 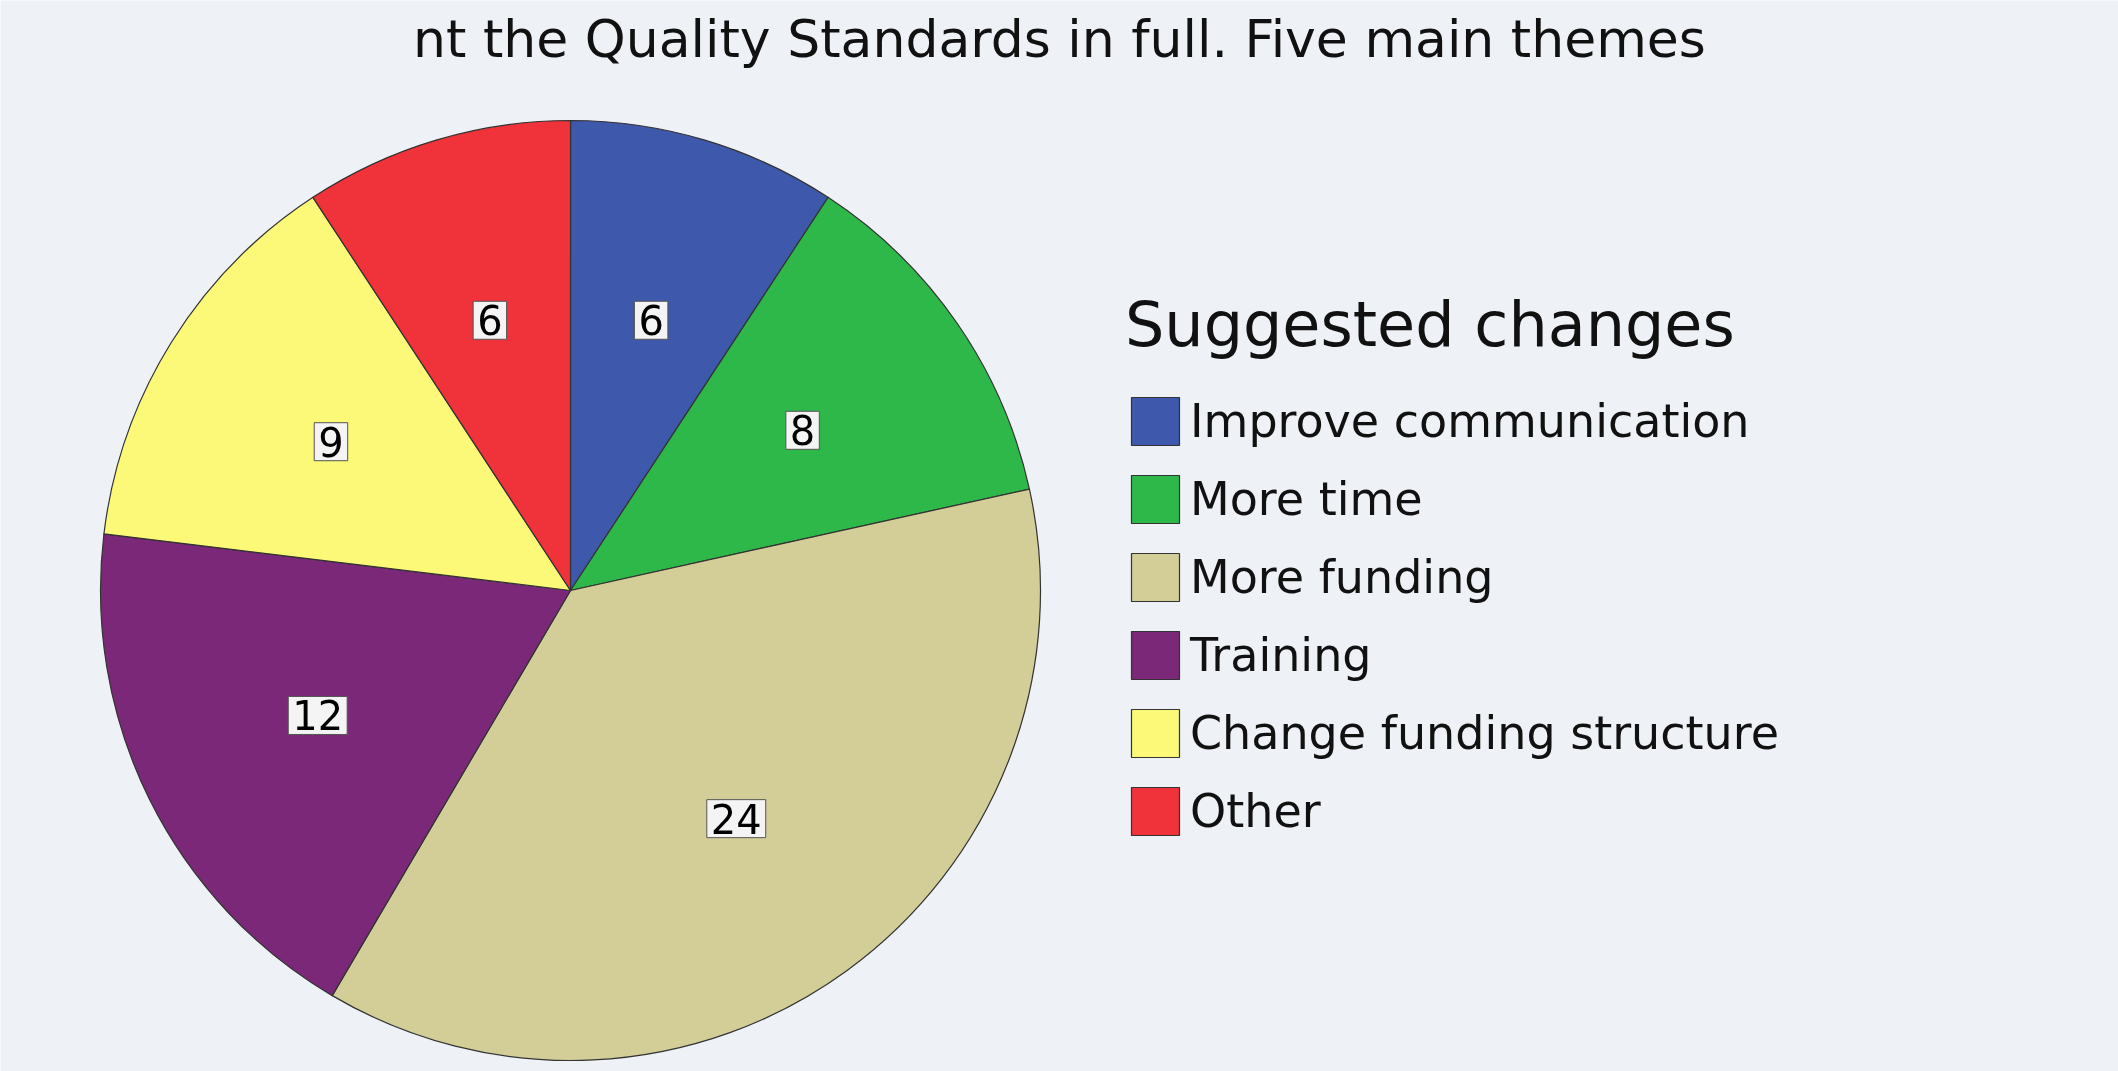 What do you see at coordinates (318, 716) in the screenshot?
I see `data-label: 12` at bounding box center [318, 716].